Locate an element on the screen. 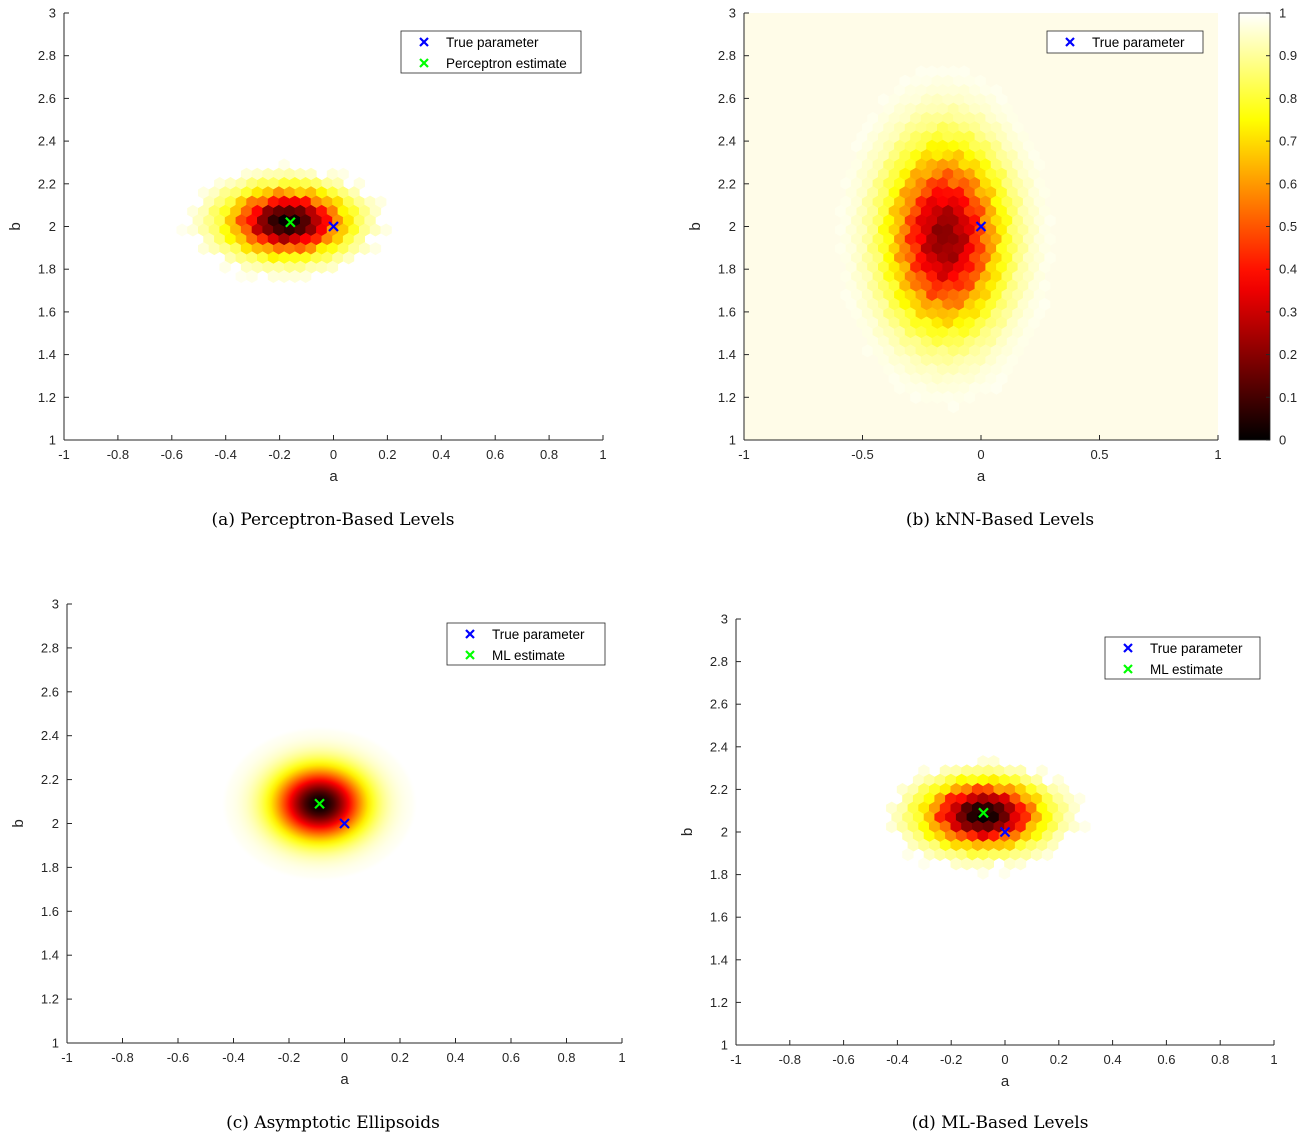 Image resolution: width=1299 pixels, height=1139 pixels. y-tick-label: 1.2 is located at coordinates (50, 999).